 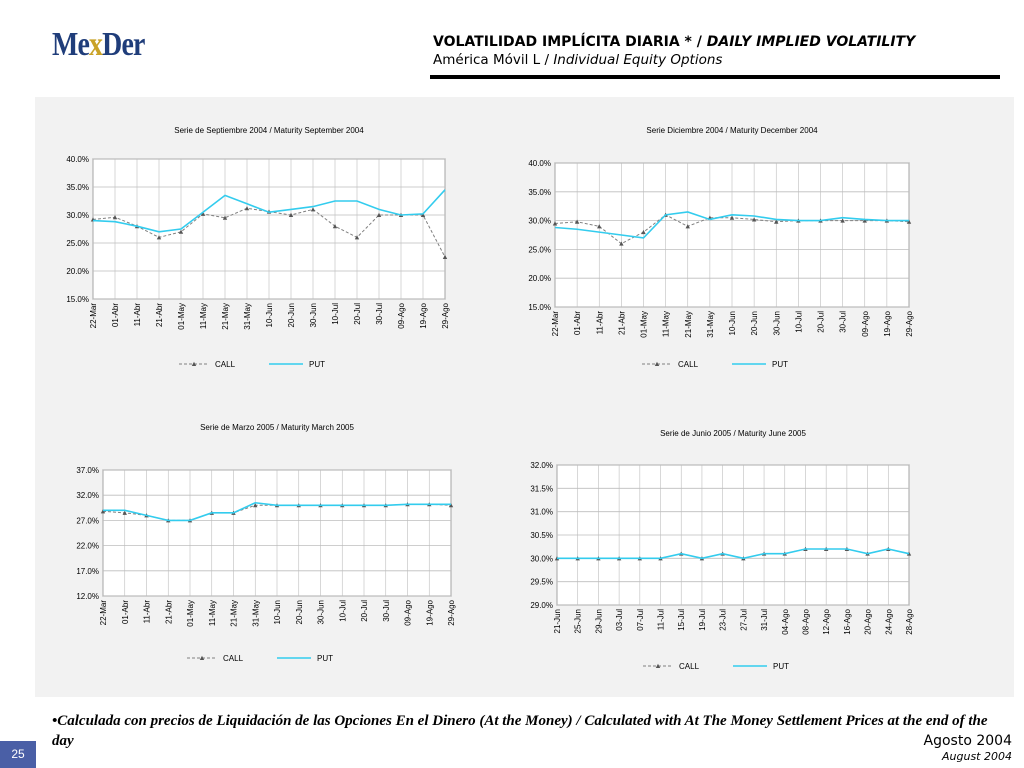 I want to click on y-tick-label: 15.0%, so click(x=77, y=299).